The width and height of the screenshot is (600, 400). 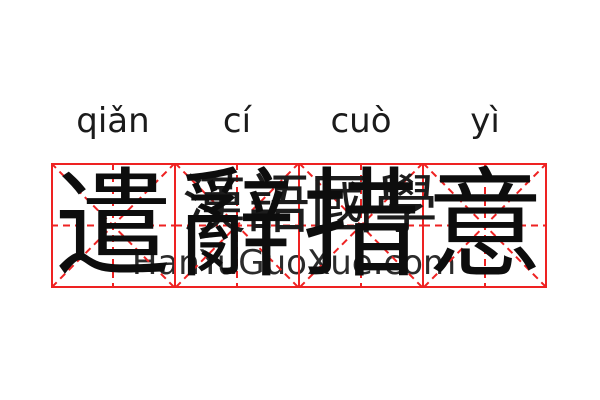 What do you see at coordinates (113, 121) in the screenshot?
I see `pinyin-syllable-1: qiǎn` at bounding box center [113, 121].